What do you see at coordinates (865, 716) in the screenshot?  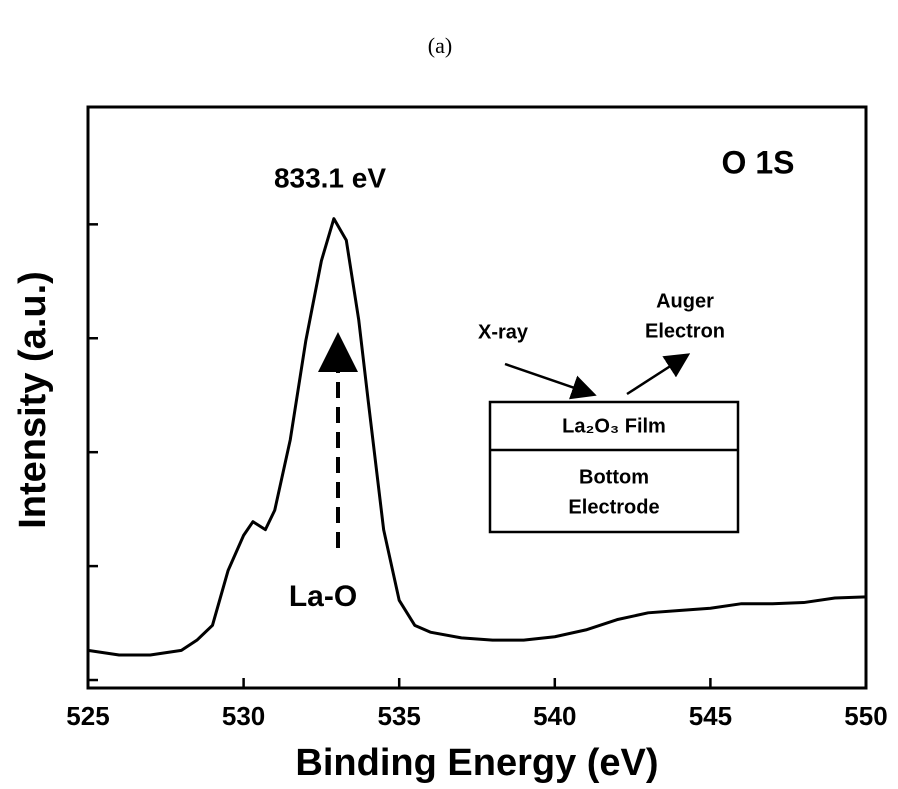 I see `x-tick-label: 550` at bounding box center [865, 716].